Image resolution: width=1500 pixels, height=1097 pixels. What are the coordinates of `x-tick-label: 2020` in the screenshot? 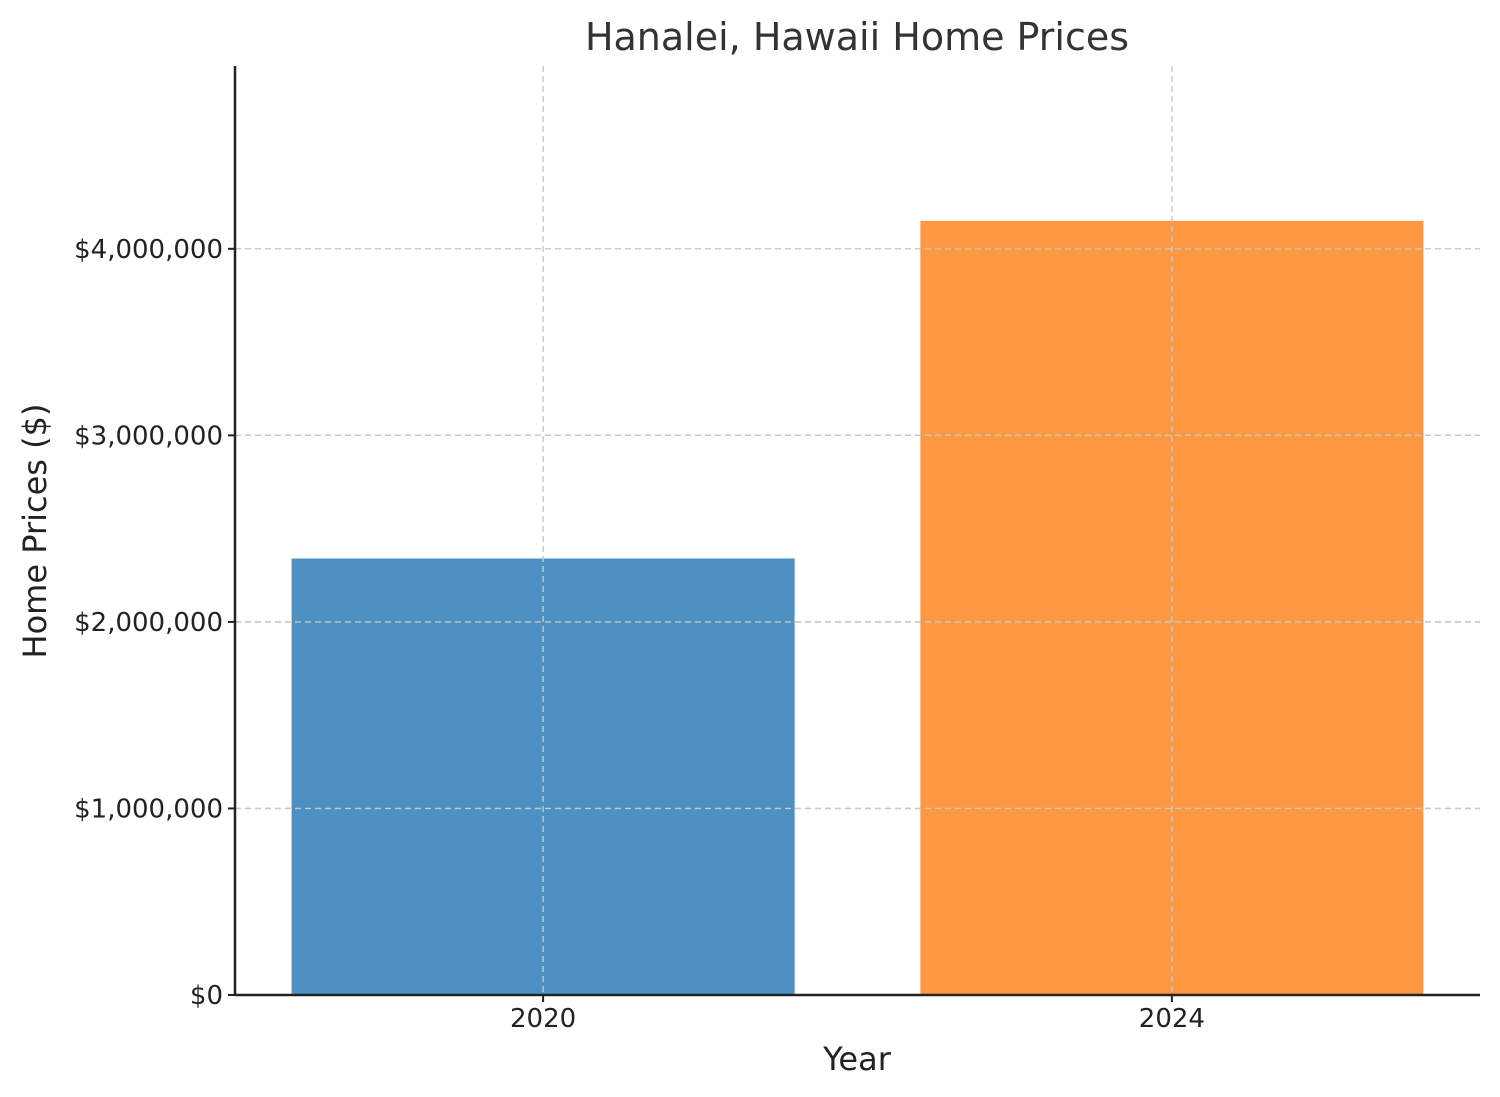 It's located at (543, 1019).